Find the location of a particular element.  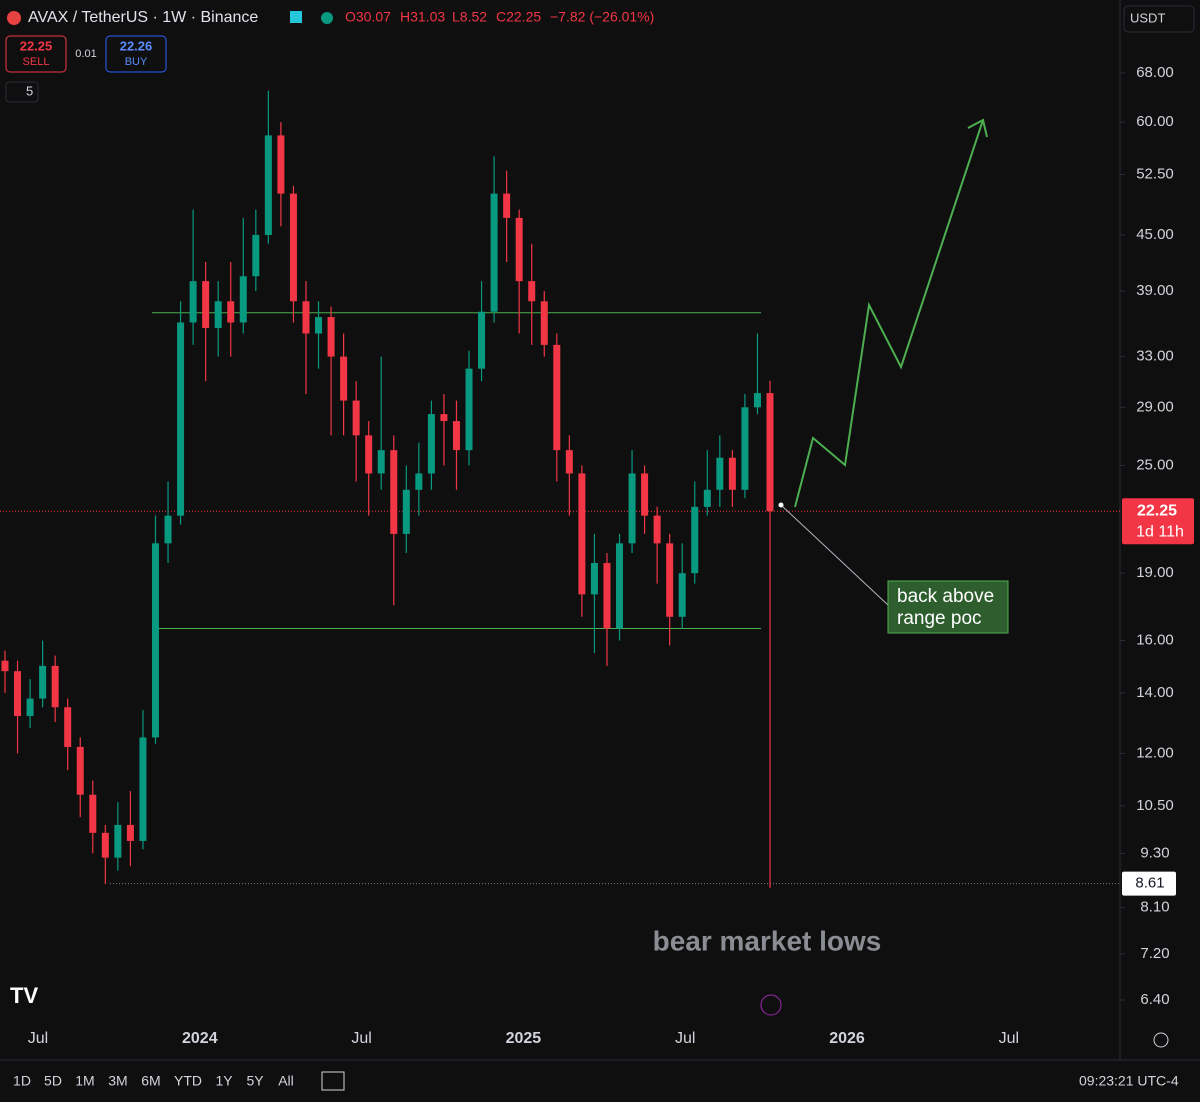

projection-arrow is located at coordinates (889, 313).